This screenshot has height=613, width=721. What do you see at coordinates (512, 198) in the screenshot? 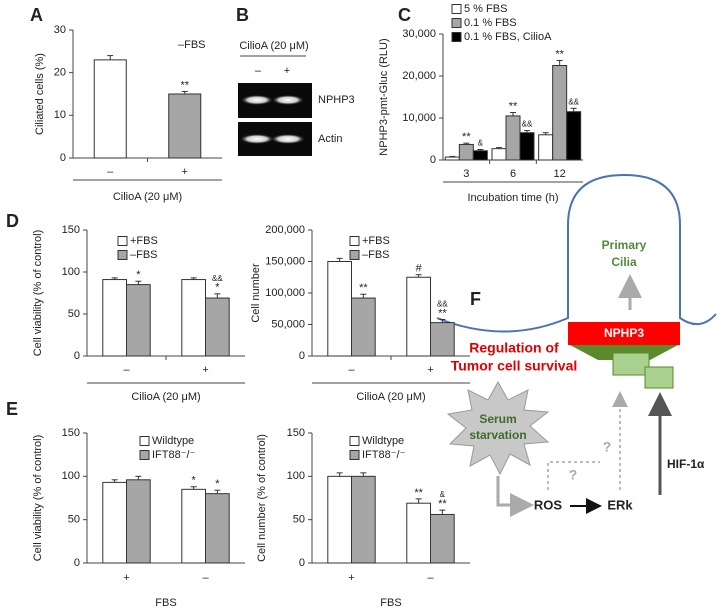
I see `x-axis-label: Incubation time (h)` at bounding box center [512, 198].